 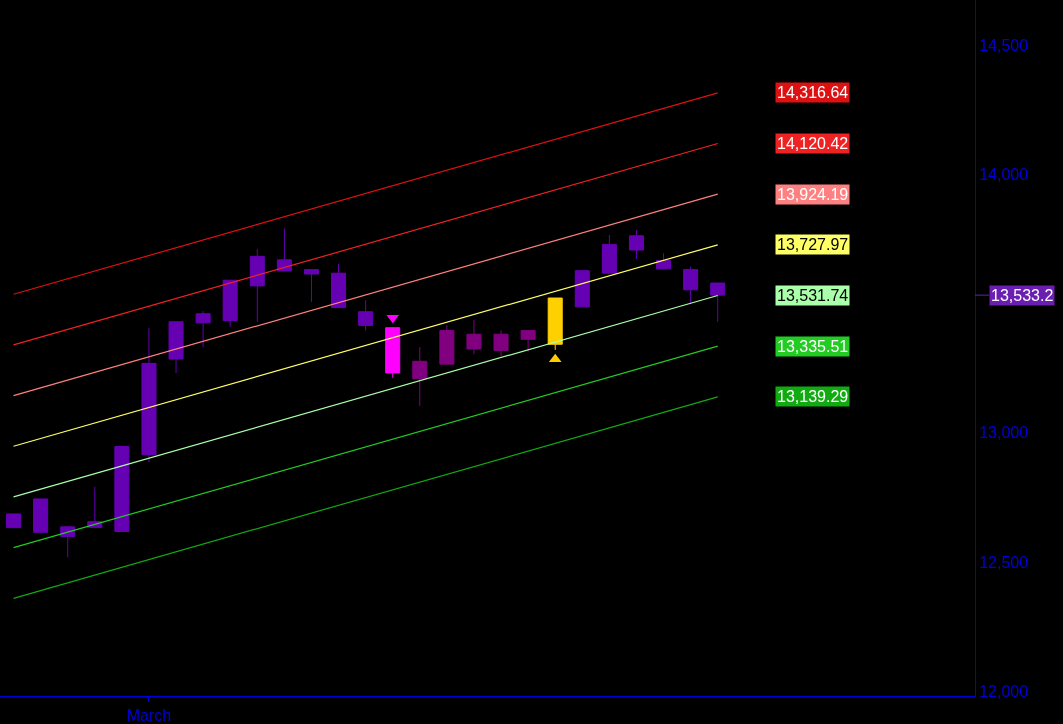 I want to click on annotation: 13,335.51, so click(x=813, y=346).